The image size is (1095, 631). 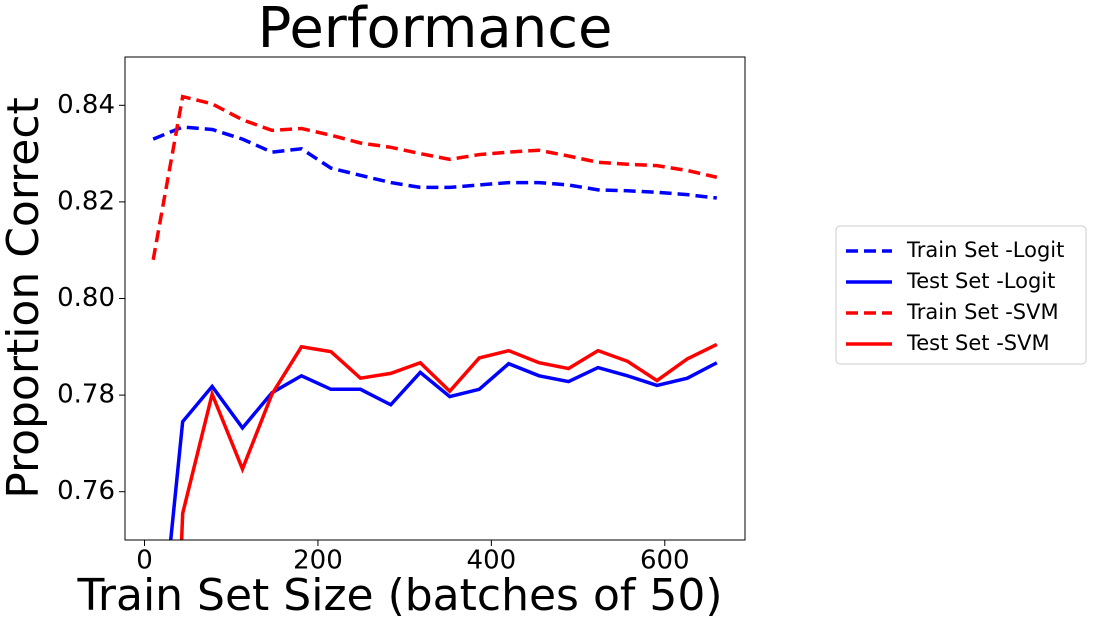 I want to click on y-tick-label: 0.84, so click(x=86, y=105).